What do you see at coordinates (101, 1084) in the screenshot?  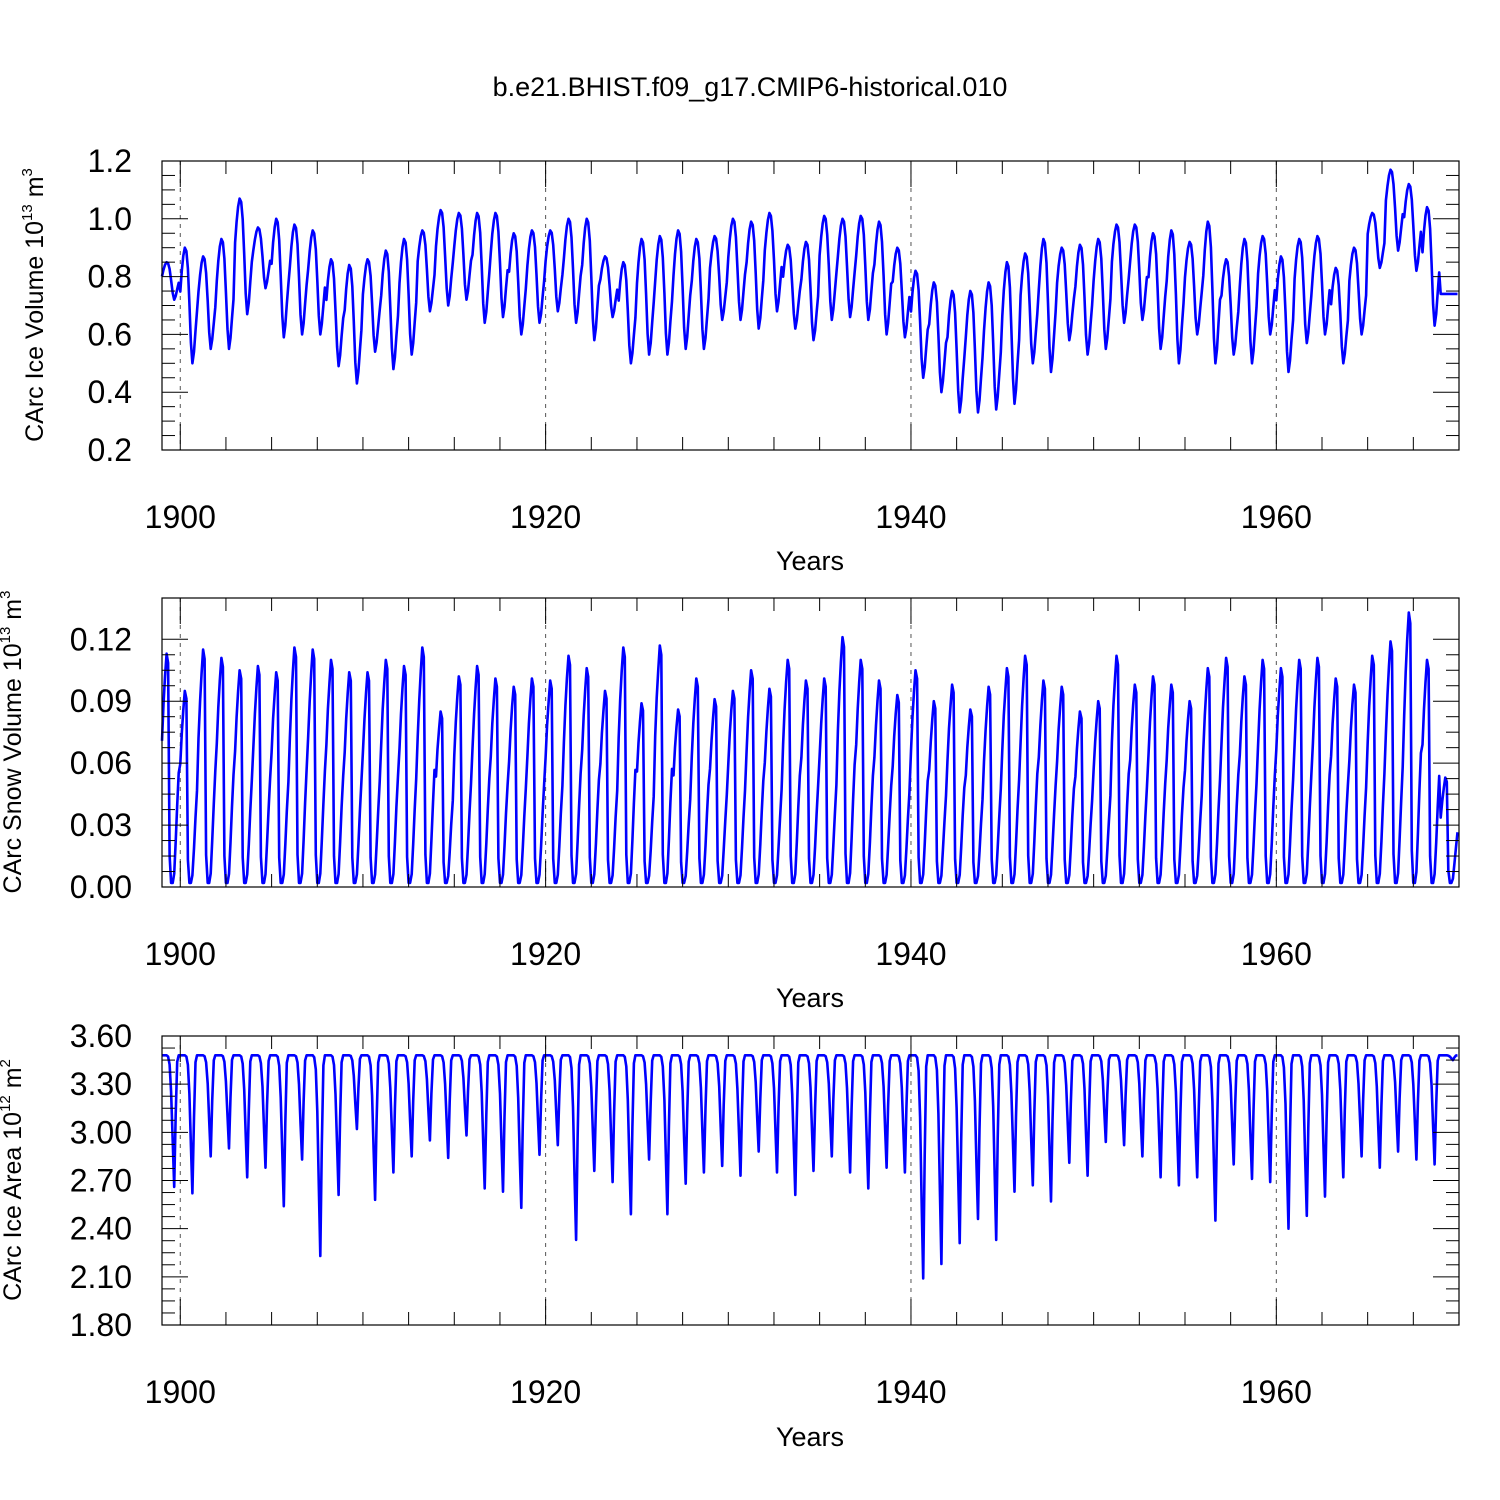 I see `ice-area-ytick-label: 3.30` at bounding box center [101, 1084].